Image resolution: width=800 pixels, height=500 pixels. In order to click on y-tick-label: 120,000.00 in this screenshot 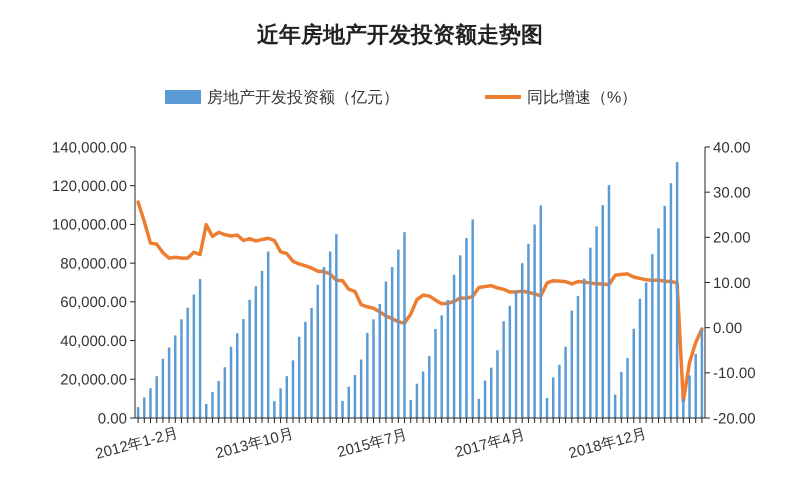, I will do `click(89, 186)`.